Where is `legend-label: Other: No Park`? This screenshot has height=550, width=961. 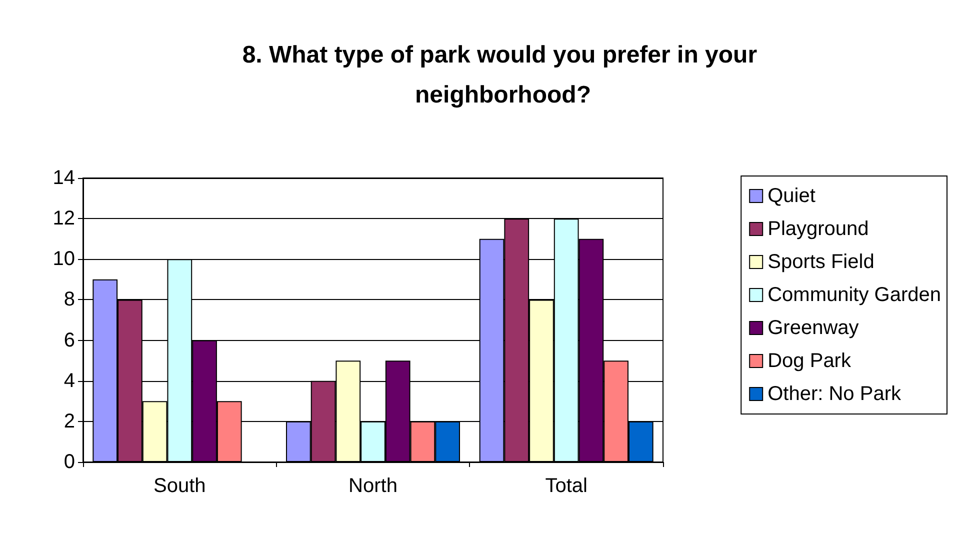 legend-label: Other: No Park is located at coordinates (835, 394).